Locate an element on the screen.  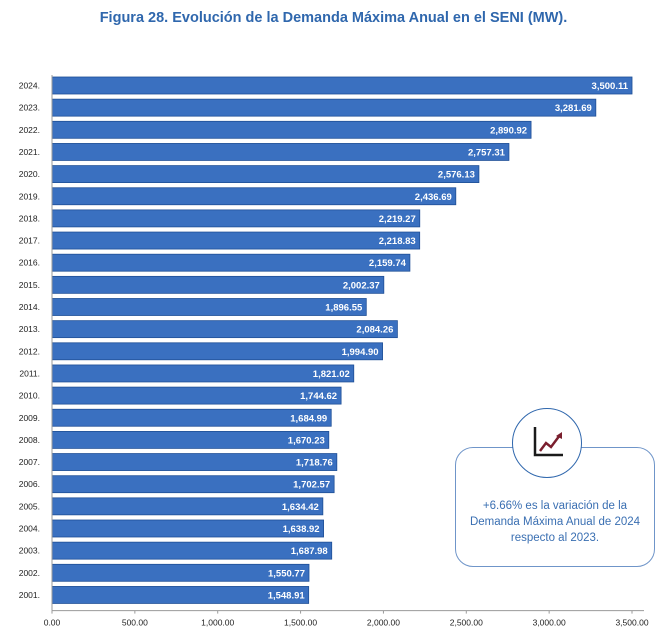
category-label: 2006. is located at coordinates (29, 484).